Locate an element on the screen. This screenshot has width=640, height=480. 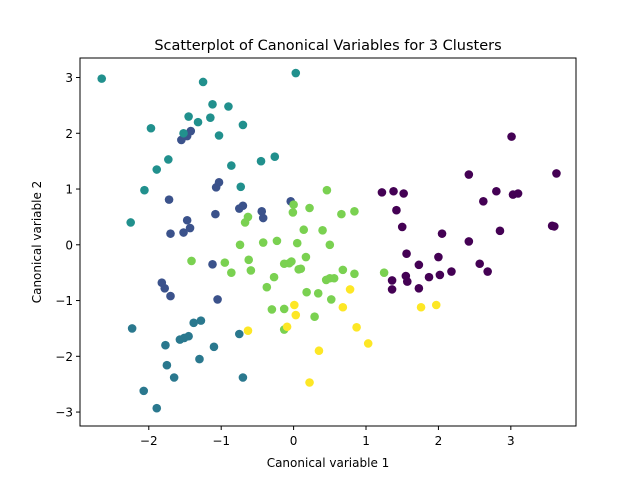
y-axis-label: Canonical variable 2 is located at coordinates (37, 242).